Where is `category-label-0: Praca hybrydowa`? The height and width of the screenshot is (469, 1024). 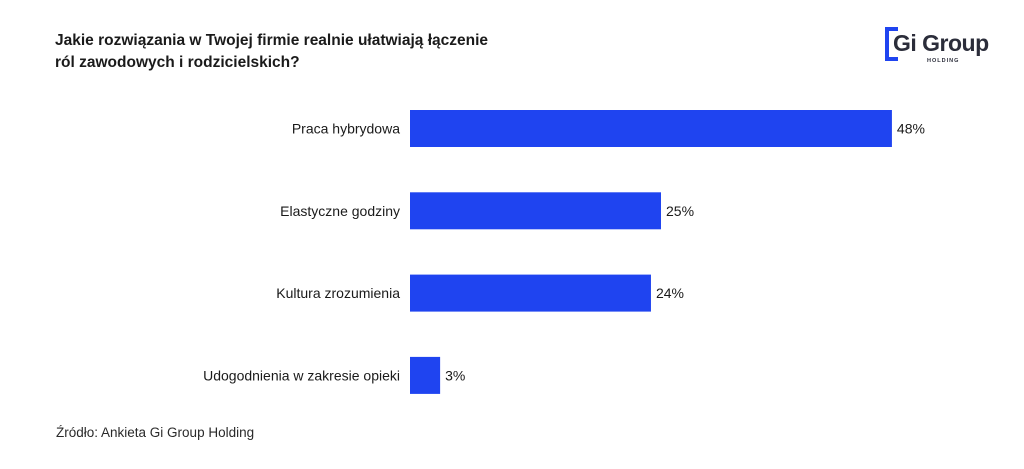 category-label-0: Praca hybrydowa is located at coordinates (346, 129).